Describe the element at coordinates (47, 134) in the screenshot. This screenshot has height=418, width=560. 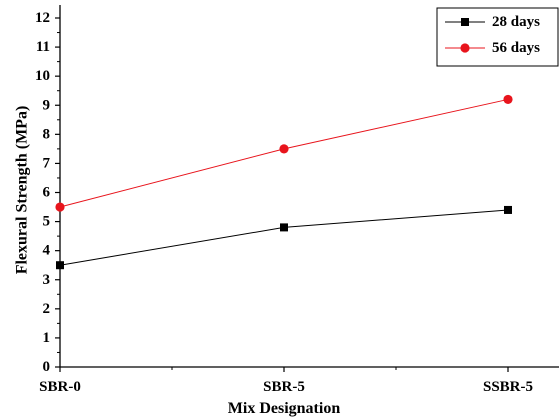
I see `y-tick-label: 8` at that location.